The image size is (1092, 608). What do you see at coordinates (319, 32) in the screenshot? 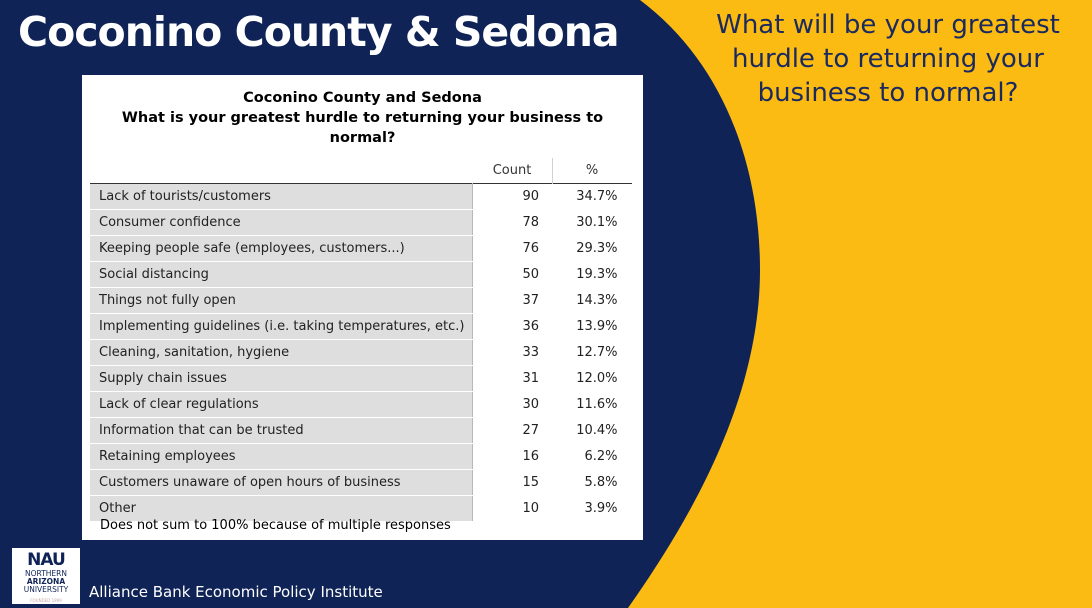
I see `slide-title: Coconino County & Sedona` at bounding box center [319, 32].